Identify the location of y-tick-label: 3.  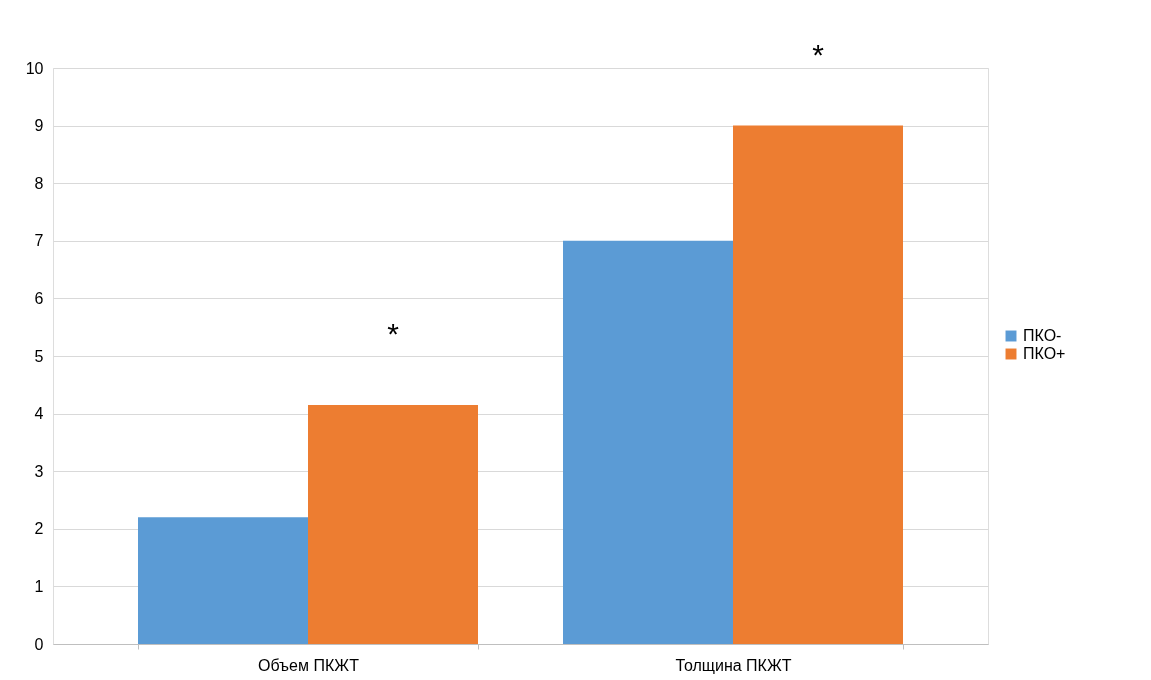
(39, 471).